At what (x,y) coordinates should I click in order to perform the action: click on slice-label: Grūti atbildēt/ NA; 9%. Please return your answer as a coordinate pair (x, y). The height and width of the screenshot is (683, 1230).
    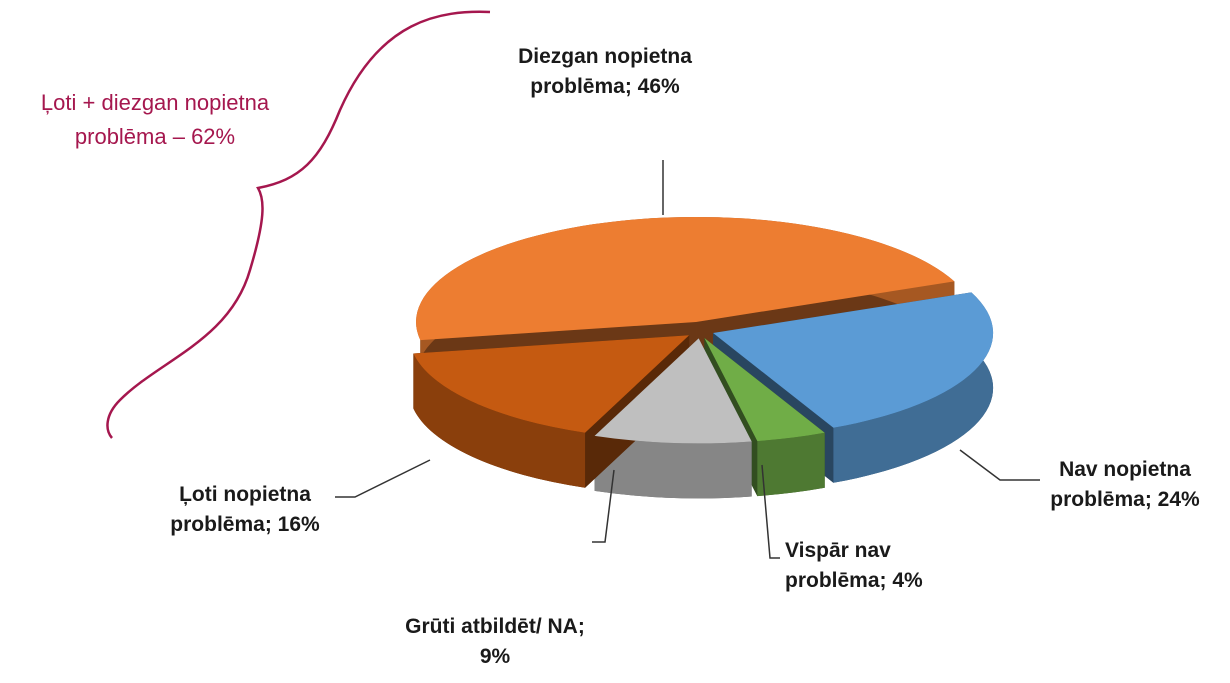
    Looking at the image, I should click on (495, 641).